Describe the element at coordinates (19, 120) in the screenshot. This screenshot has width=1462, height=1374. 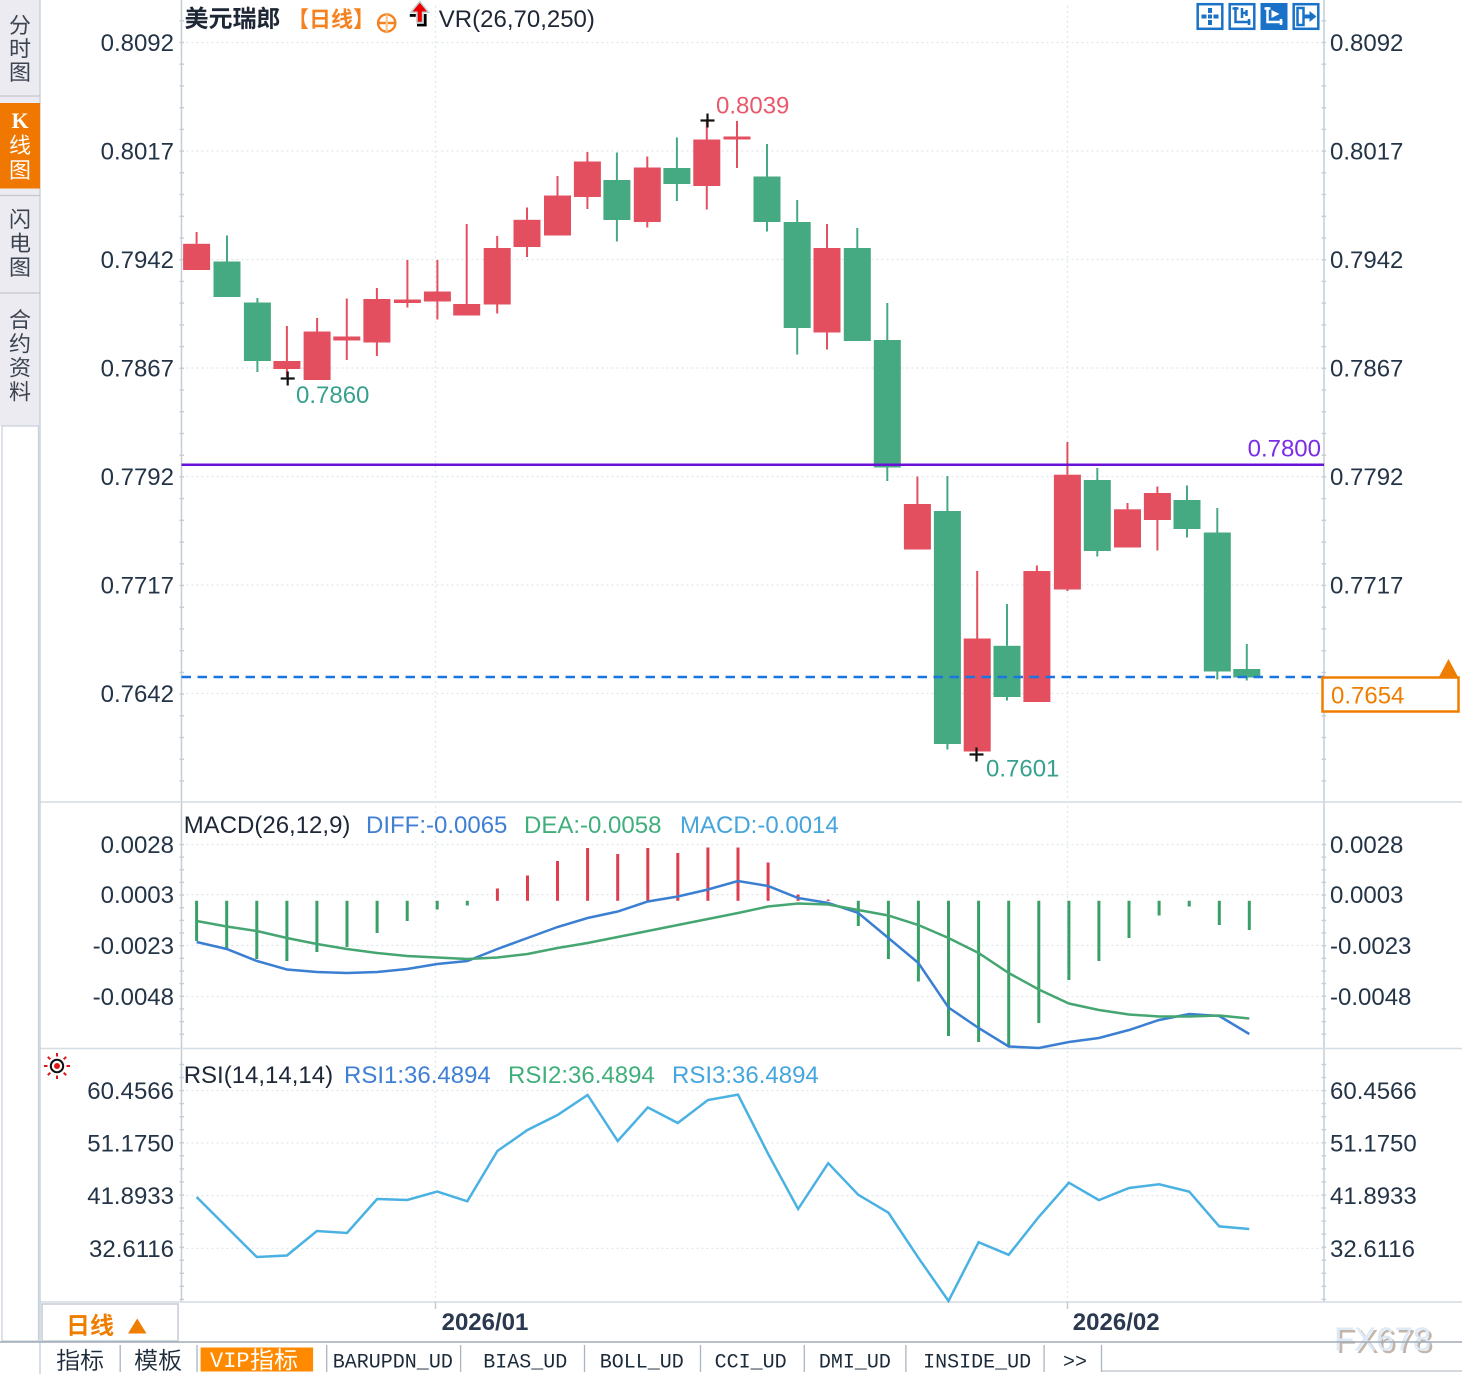
I see `svg-text: K` at that location.